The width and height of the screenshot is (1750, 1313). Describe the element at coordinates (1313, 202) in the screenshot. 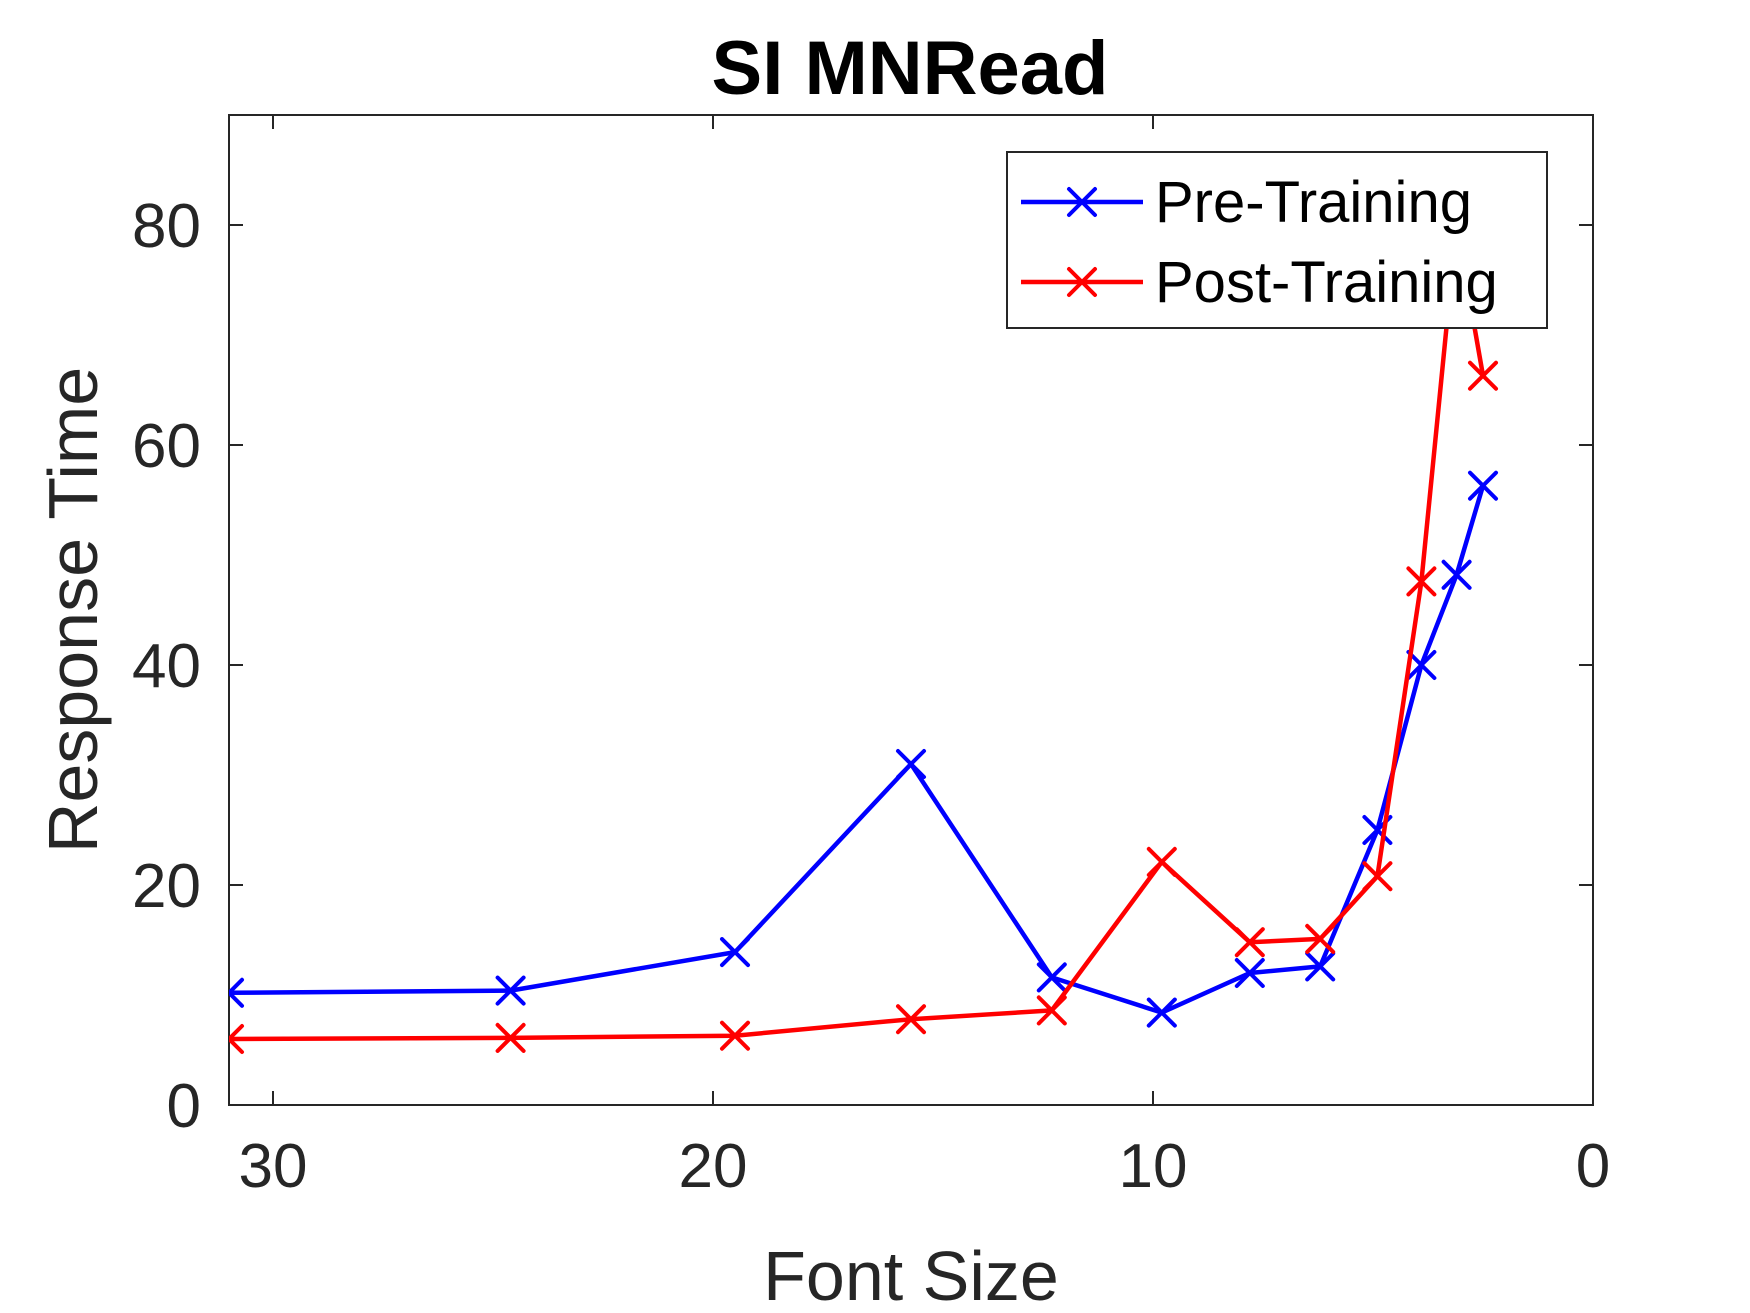

I see `legend-label: Pre-Training` at that location.